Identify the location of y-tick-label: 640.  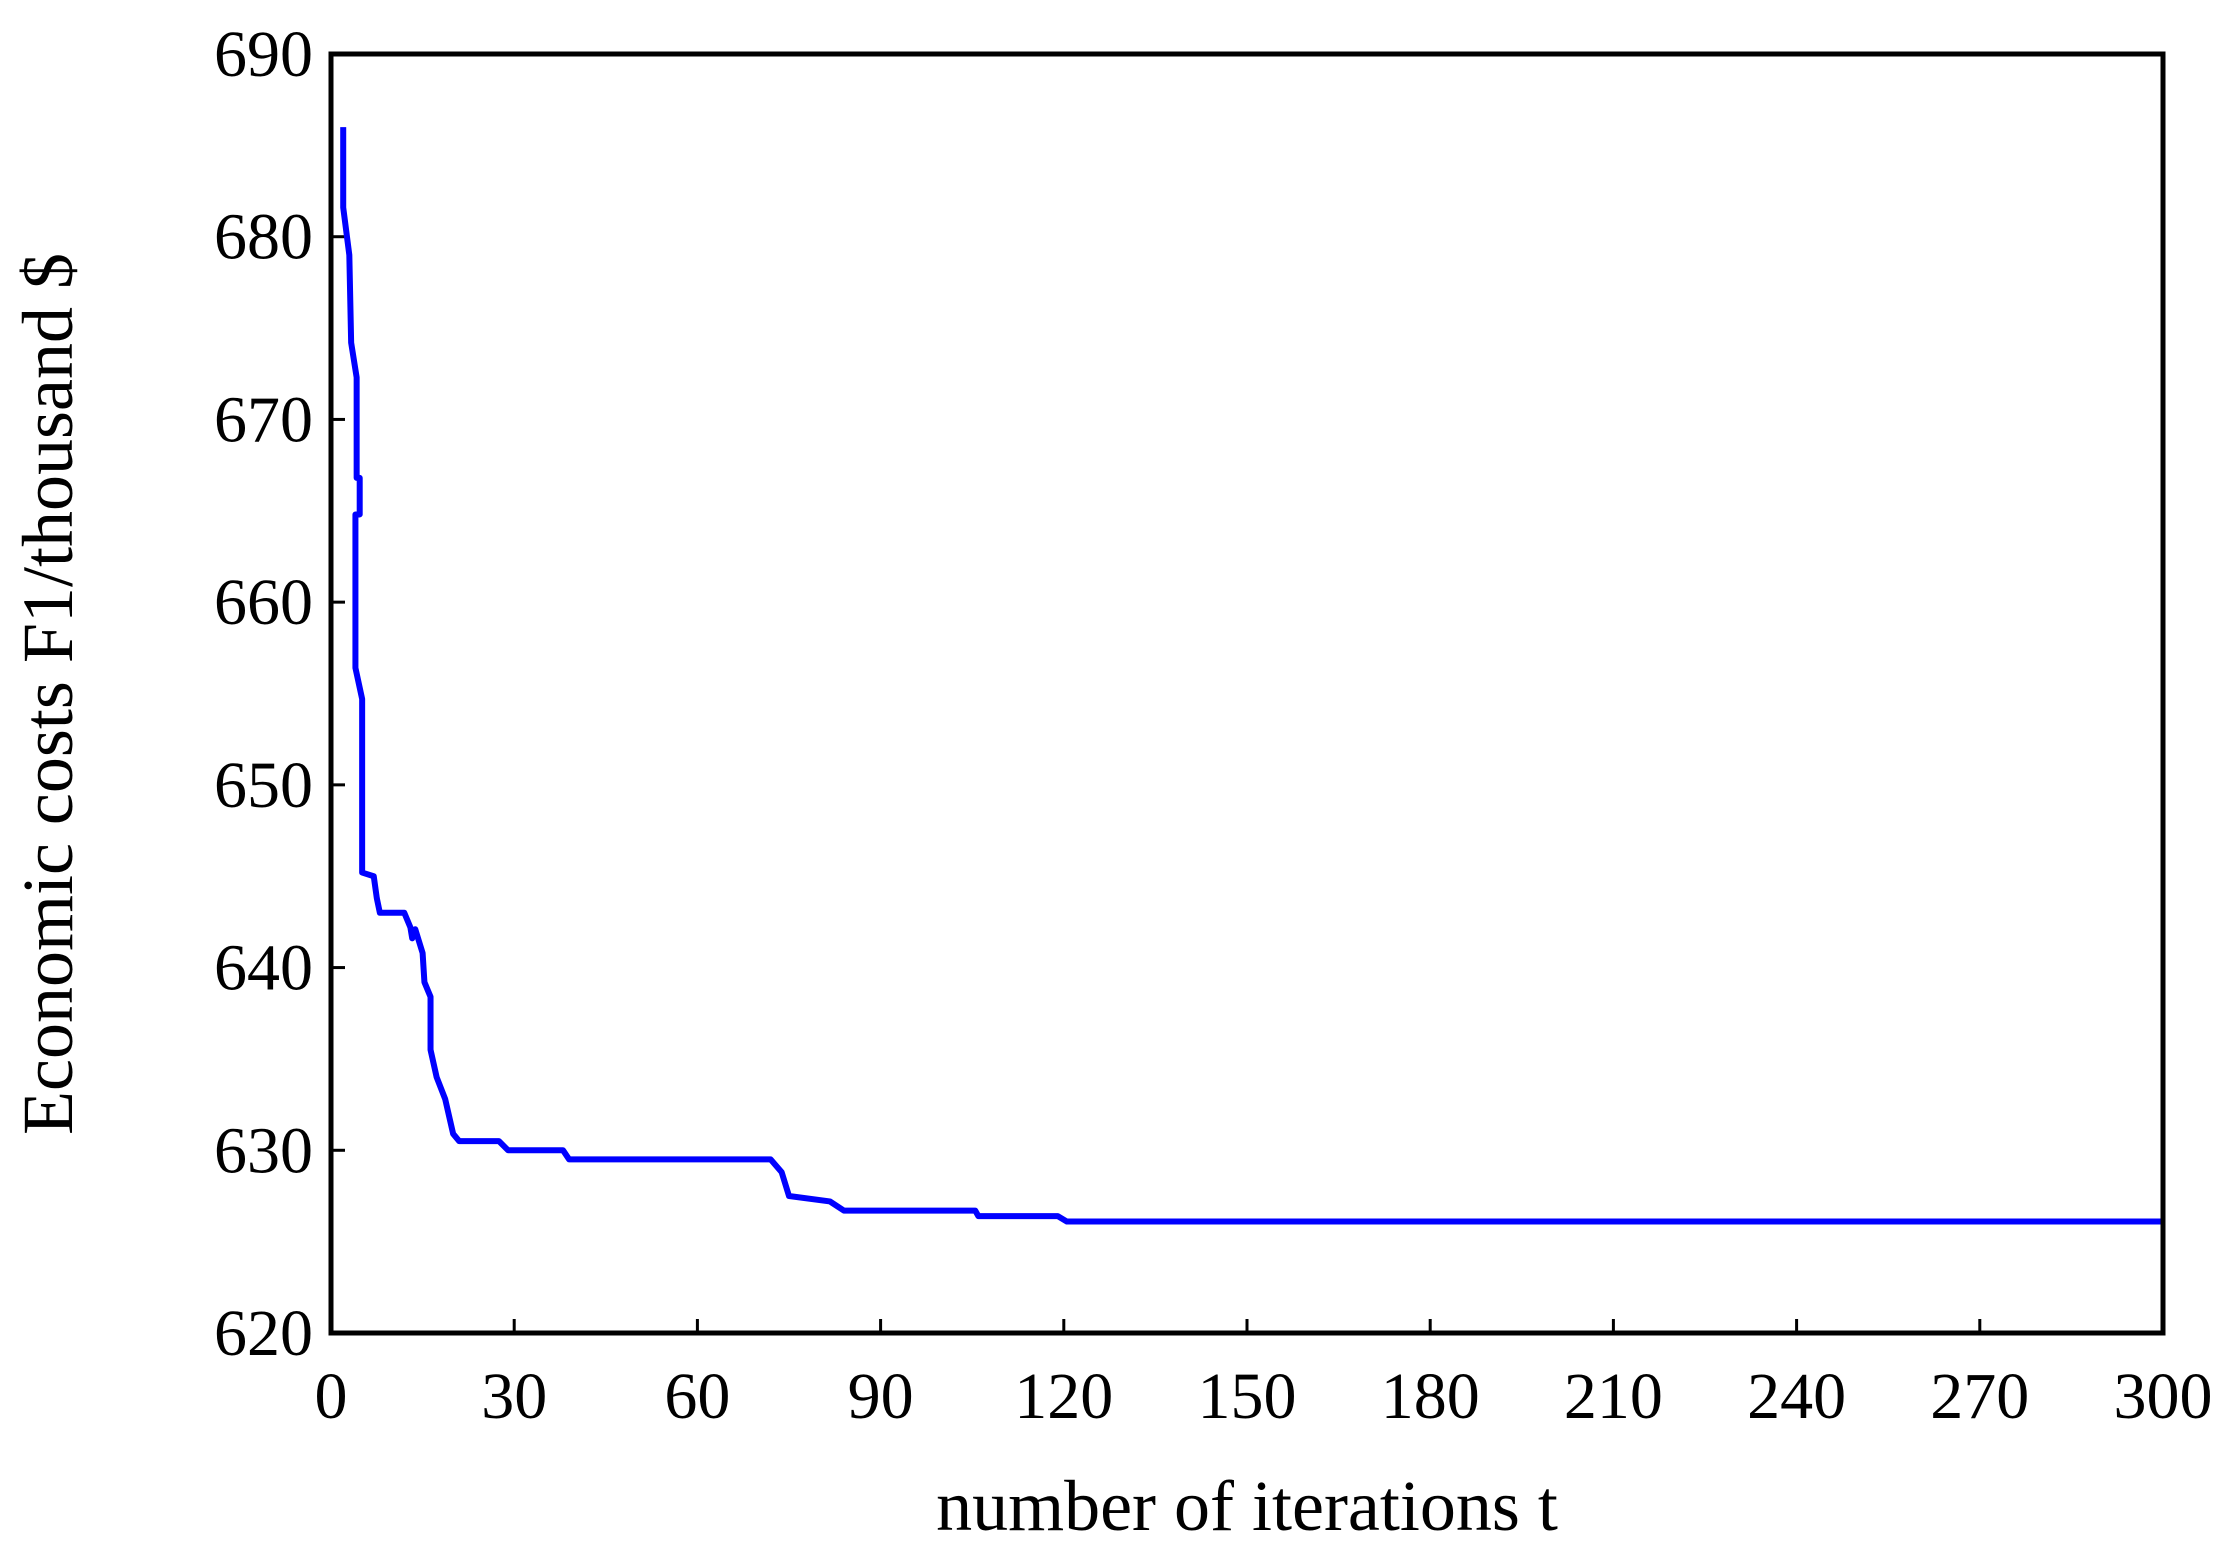
(263, 968).